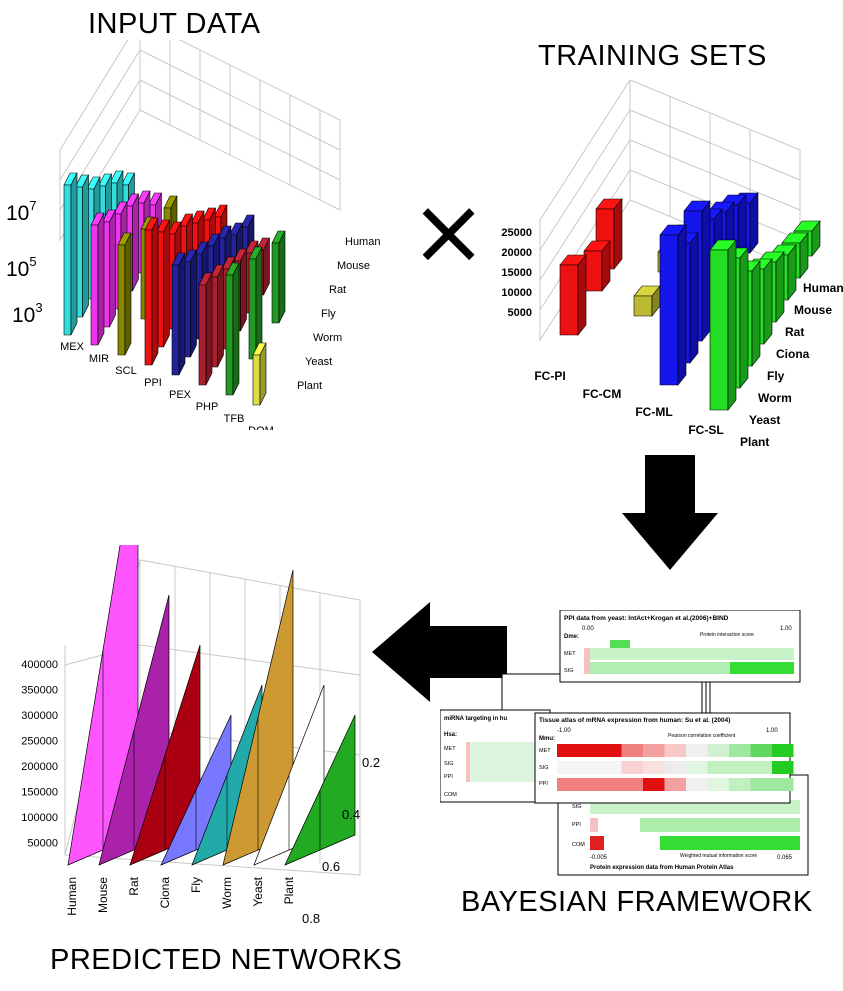 This screenshot has height=991, width=843. Describe the element at coordinates (21, 267) in the screenshot. I see `input-y-tick: 10⁵` at that location.